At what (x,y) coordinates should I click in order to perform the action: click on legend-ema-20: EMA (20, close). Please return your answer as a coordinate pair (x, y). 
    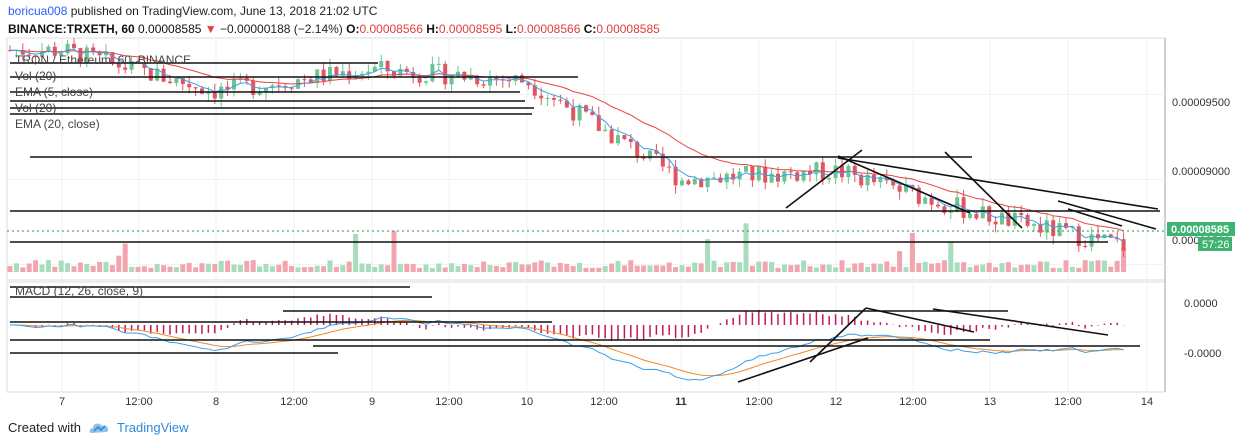
    Looking at the image, I should click on (57, 124).